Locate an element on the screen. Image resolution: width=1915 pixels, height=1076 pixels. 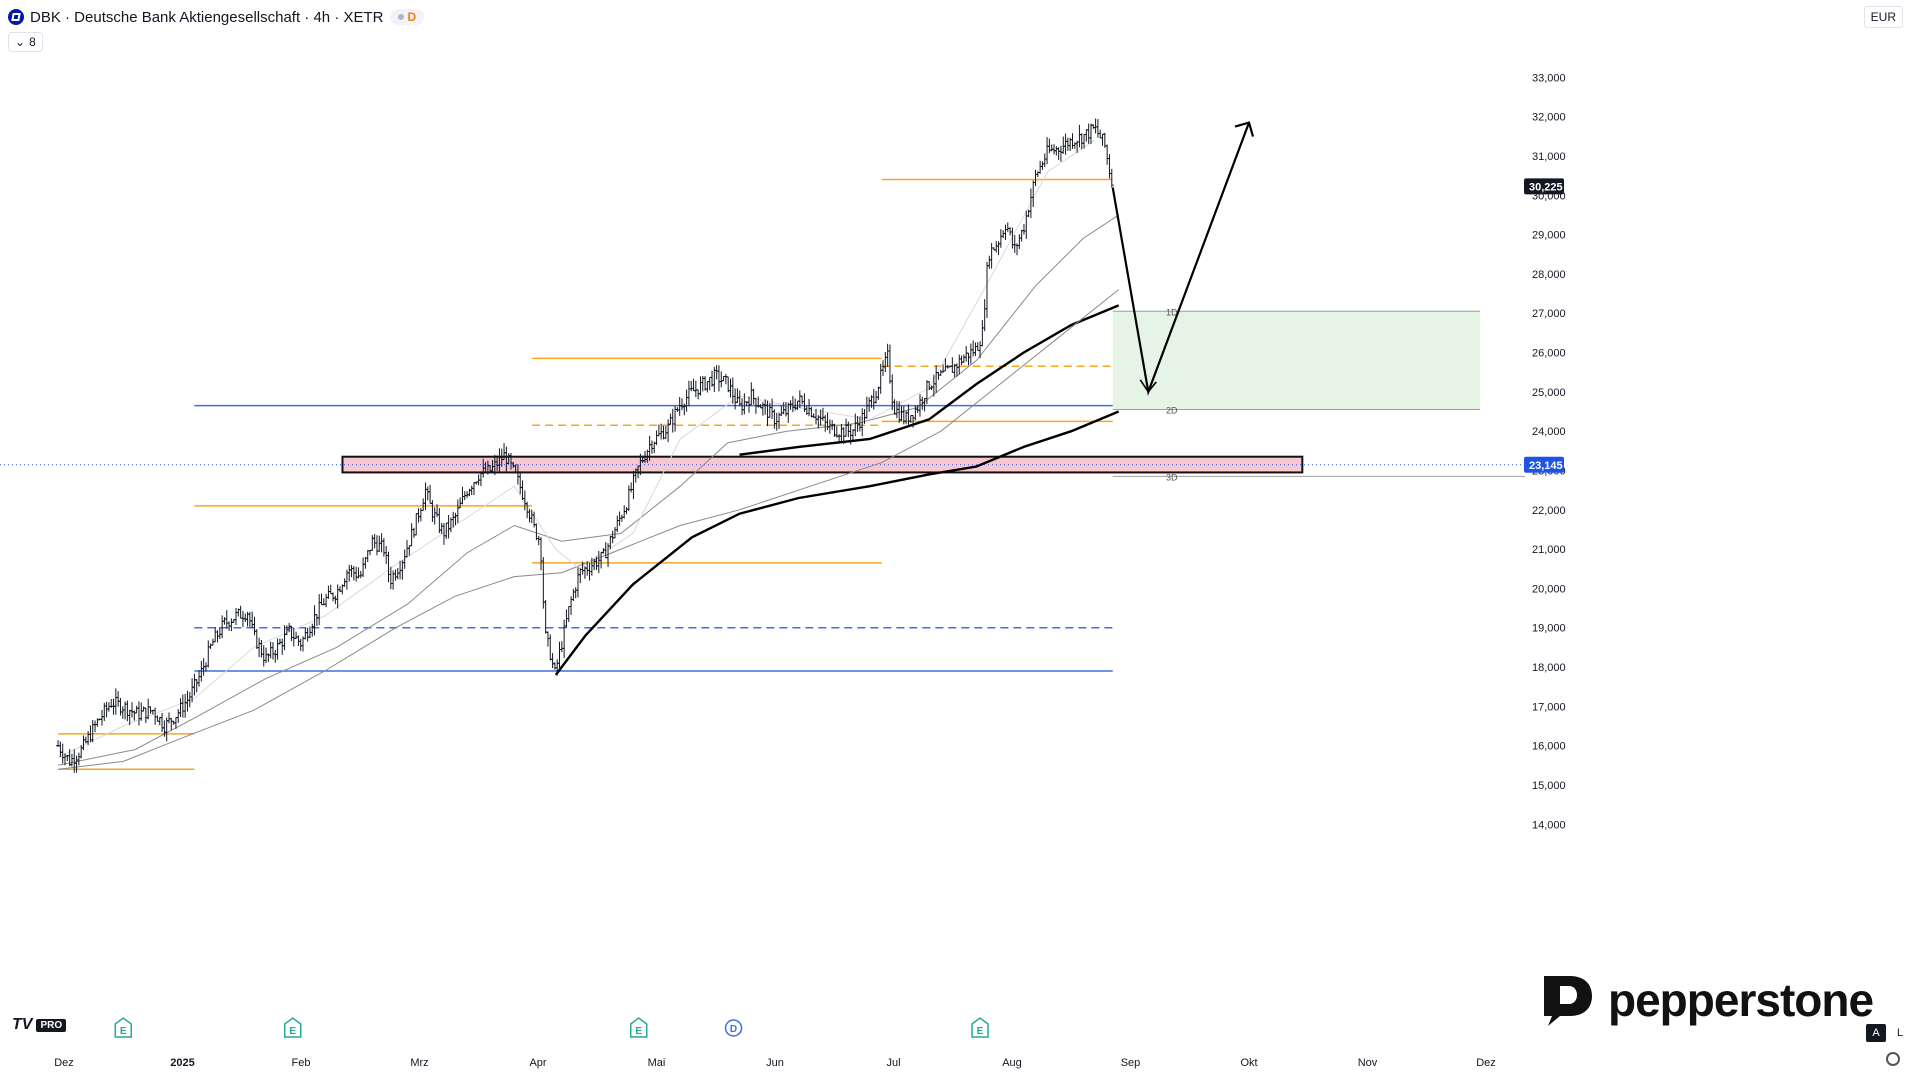
pepperstone-brand: pepperstone is located at coordinates (1706, 1000).